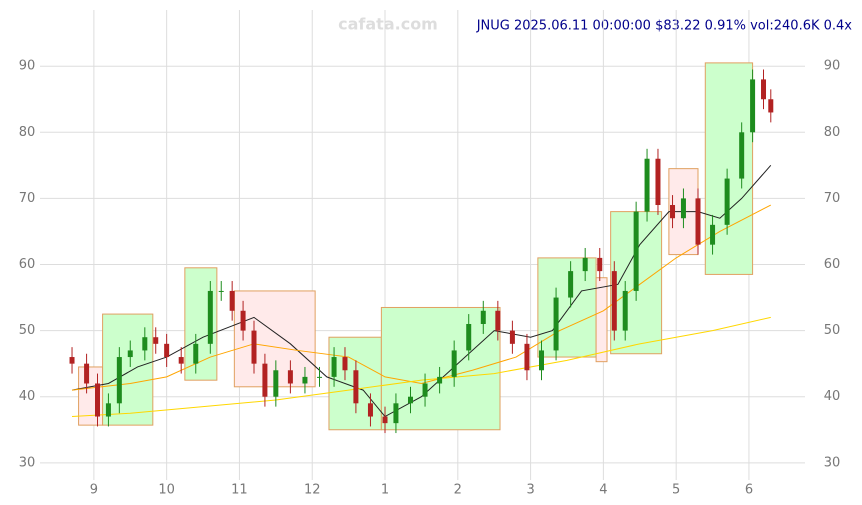 The image size is (862, 505). What do you see at coordinates (27, 132) in the screenshot?
I see `y-tick-label: 80` at bounding box center [27, 132].